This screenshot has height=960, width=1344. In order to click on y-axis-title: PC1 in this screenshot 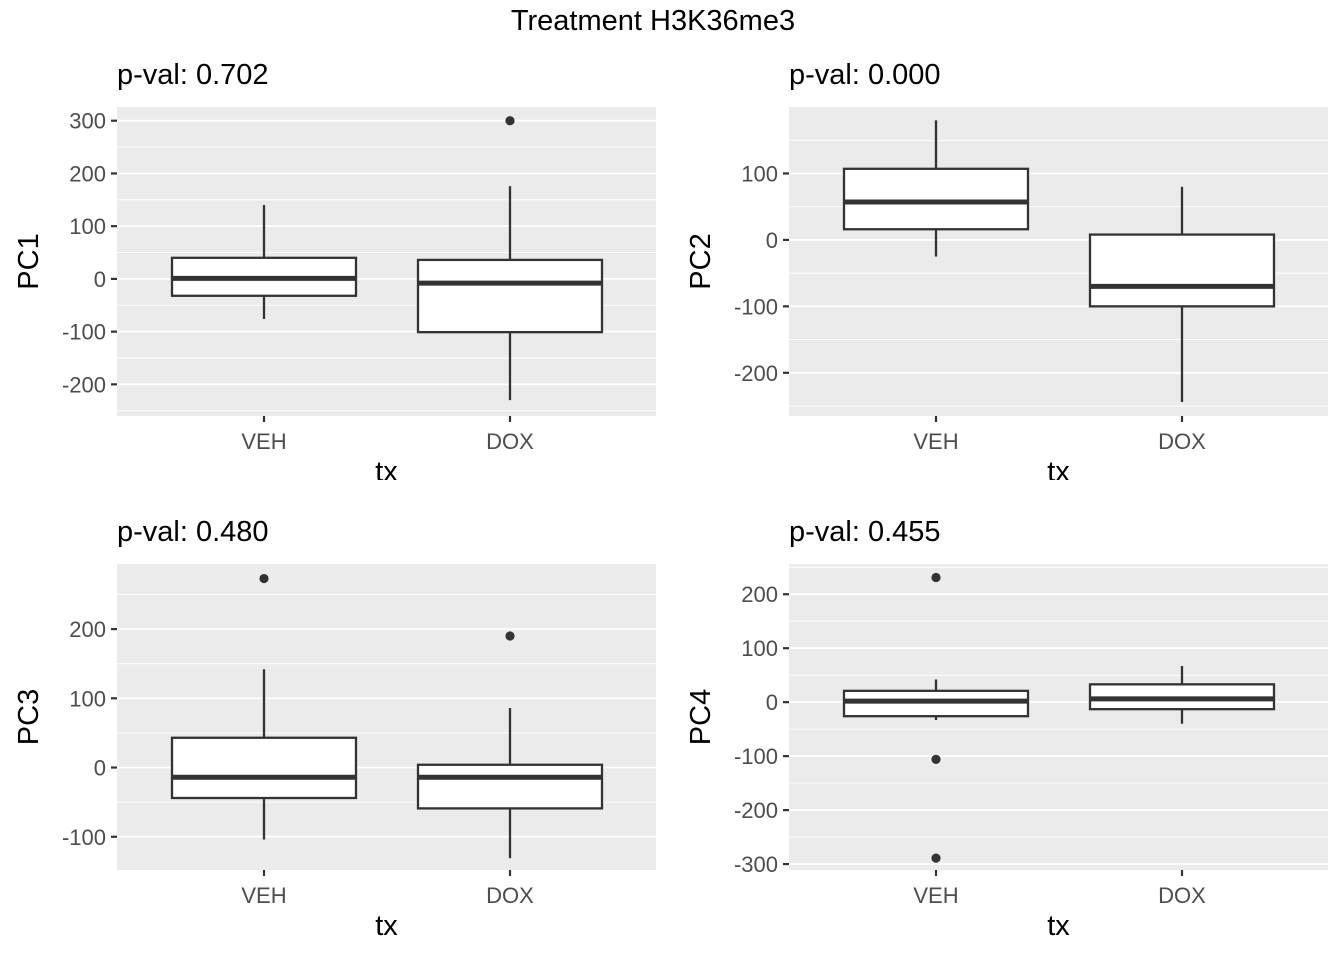, I will do `click(29, 261)`.